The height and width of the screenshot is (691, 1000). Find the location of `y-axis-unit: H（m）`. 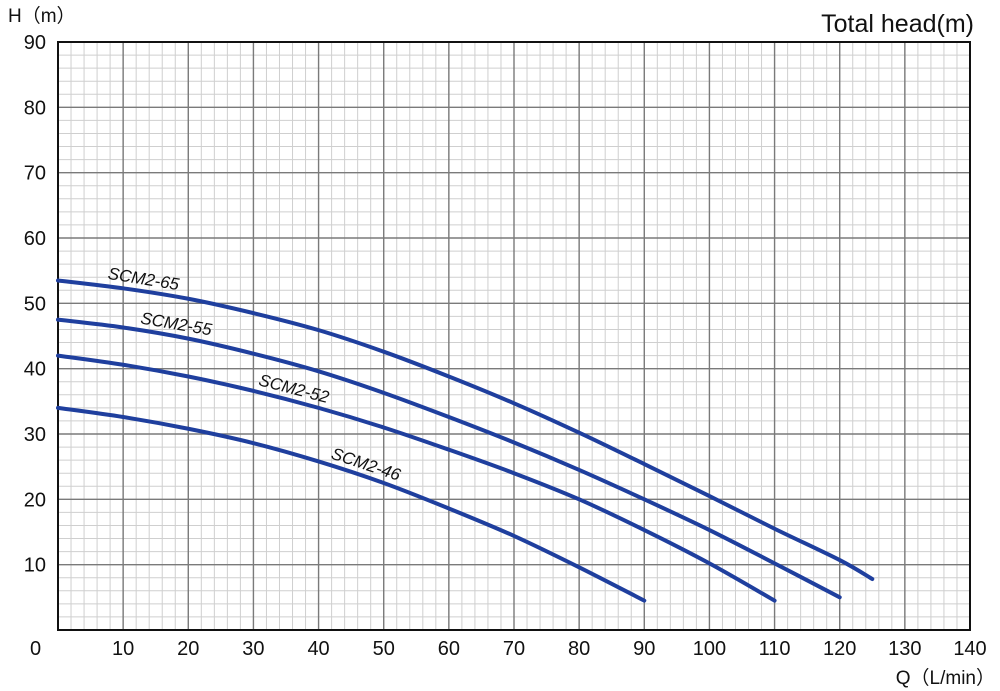

y-axis-unit: H（m） is located at coordinates (42, 16).